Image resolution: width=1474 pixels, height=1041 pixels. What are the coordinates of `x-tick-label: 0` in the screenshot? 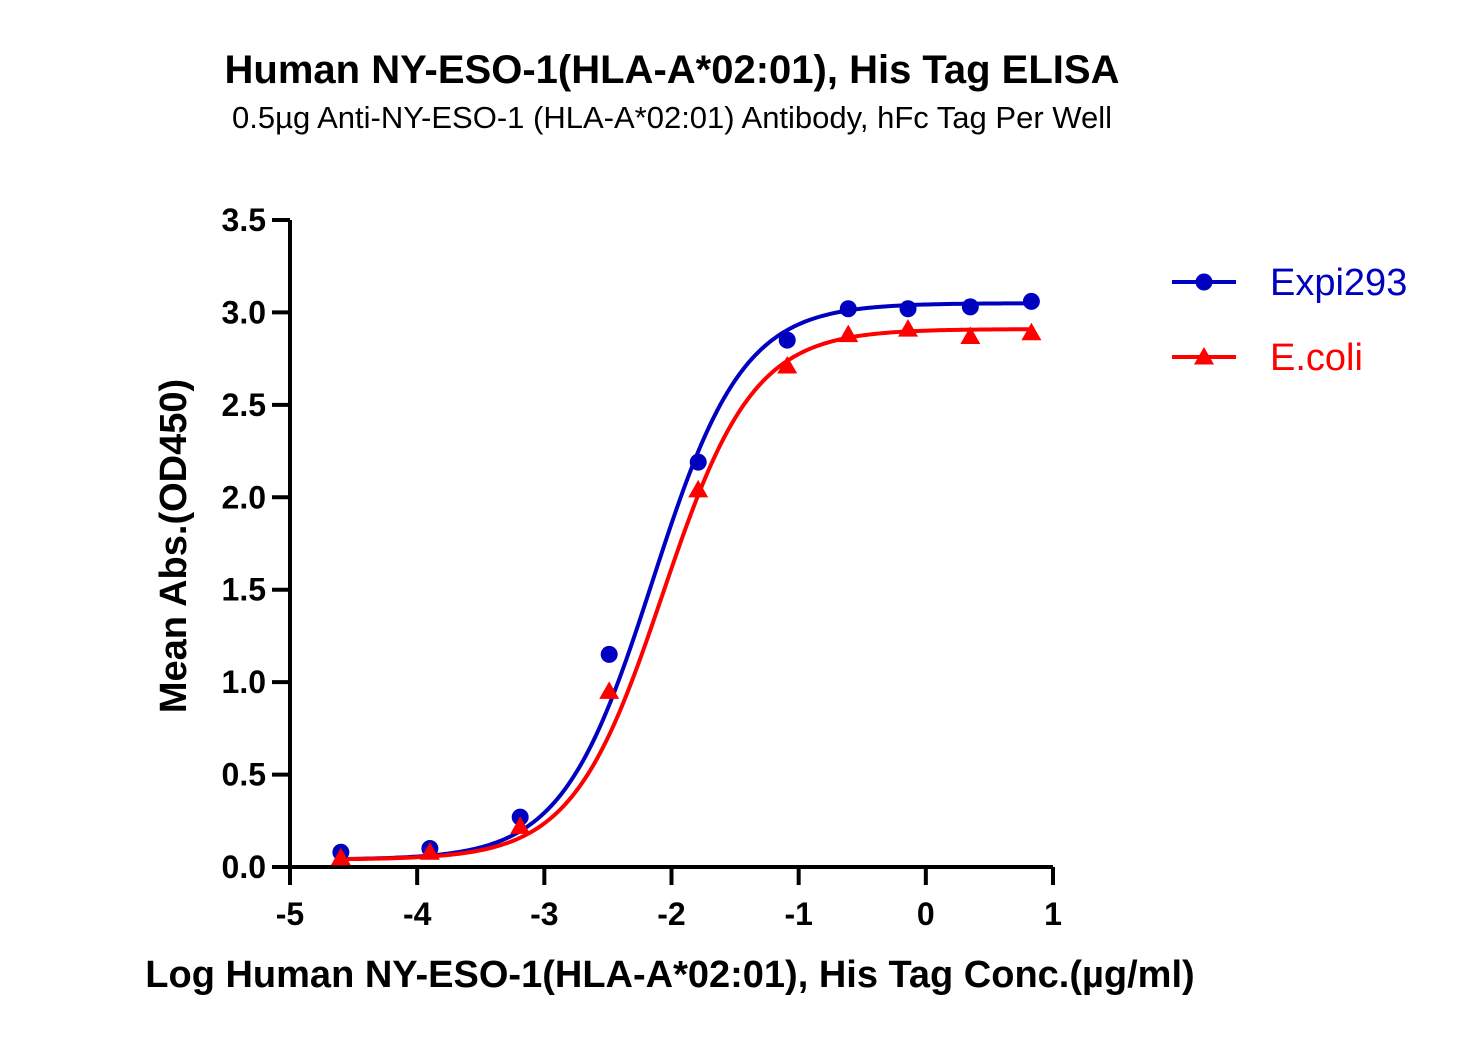 It's located at (926, 914).